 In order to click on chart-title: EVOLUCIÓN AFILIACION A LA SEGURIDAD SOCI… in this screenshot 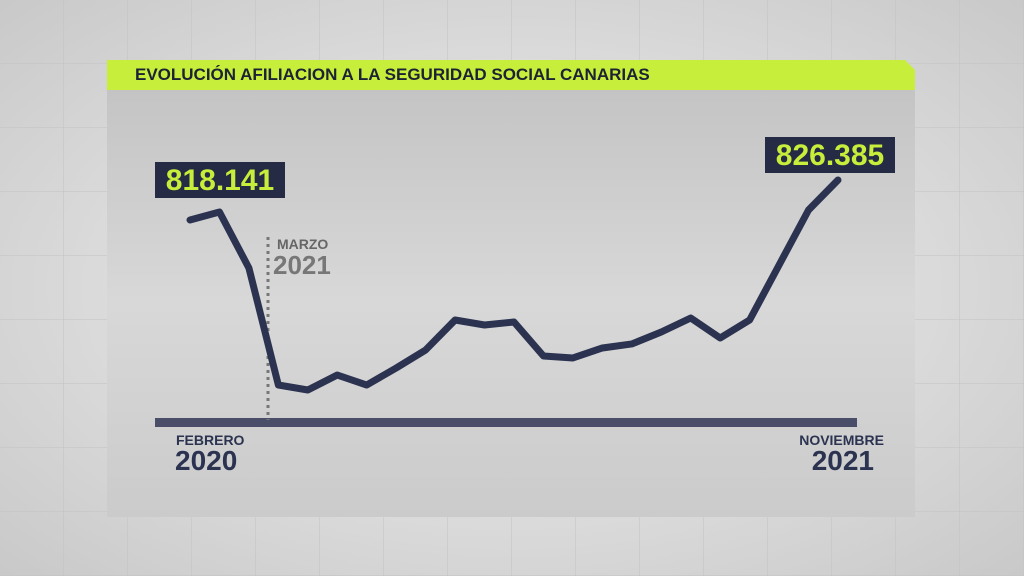, I will do `click(392, 74)`.